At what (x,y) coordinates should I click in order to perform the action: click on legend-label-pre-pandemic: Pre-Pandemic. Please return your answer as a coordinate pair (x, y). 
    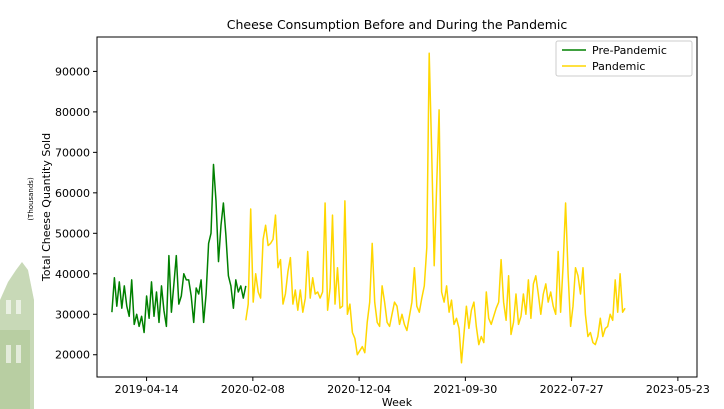
    Looking at the image, I should click on (629, 50).